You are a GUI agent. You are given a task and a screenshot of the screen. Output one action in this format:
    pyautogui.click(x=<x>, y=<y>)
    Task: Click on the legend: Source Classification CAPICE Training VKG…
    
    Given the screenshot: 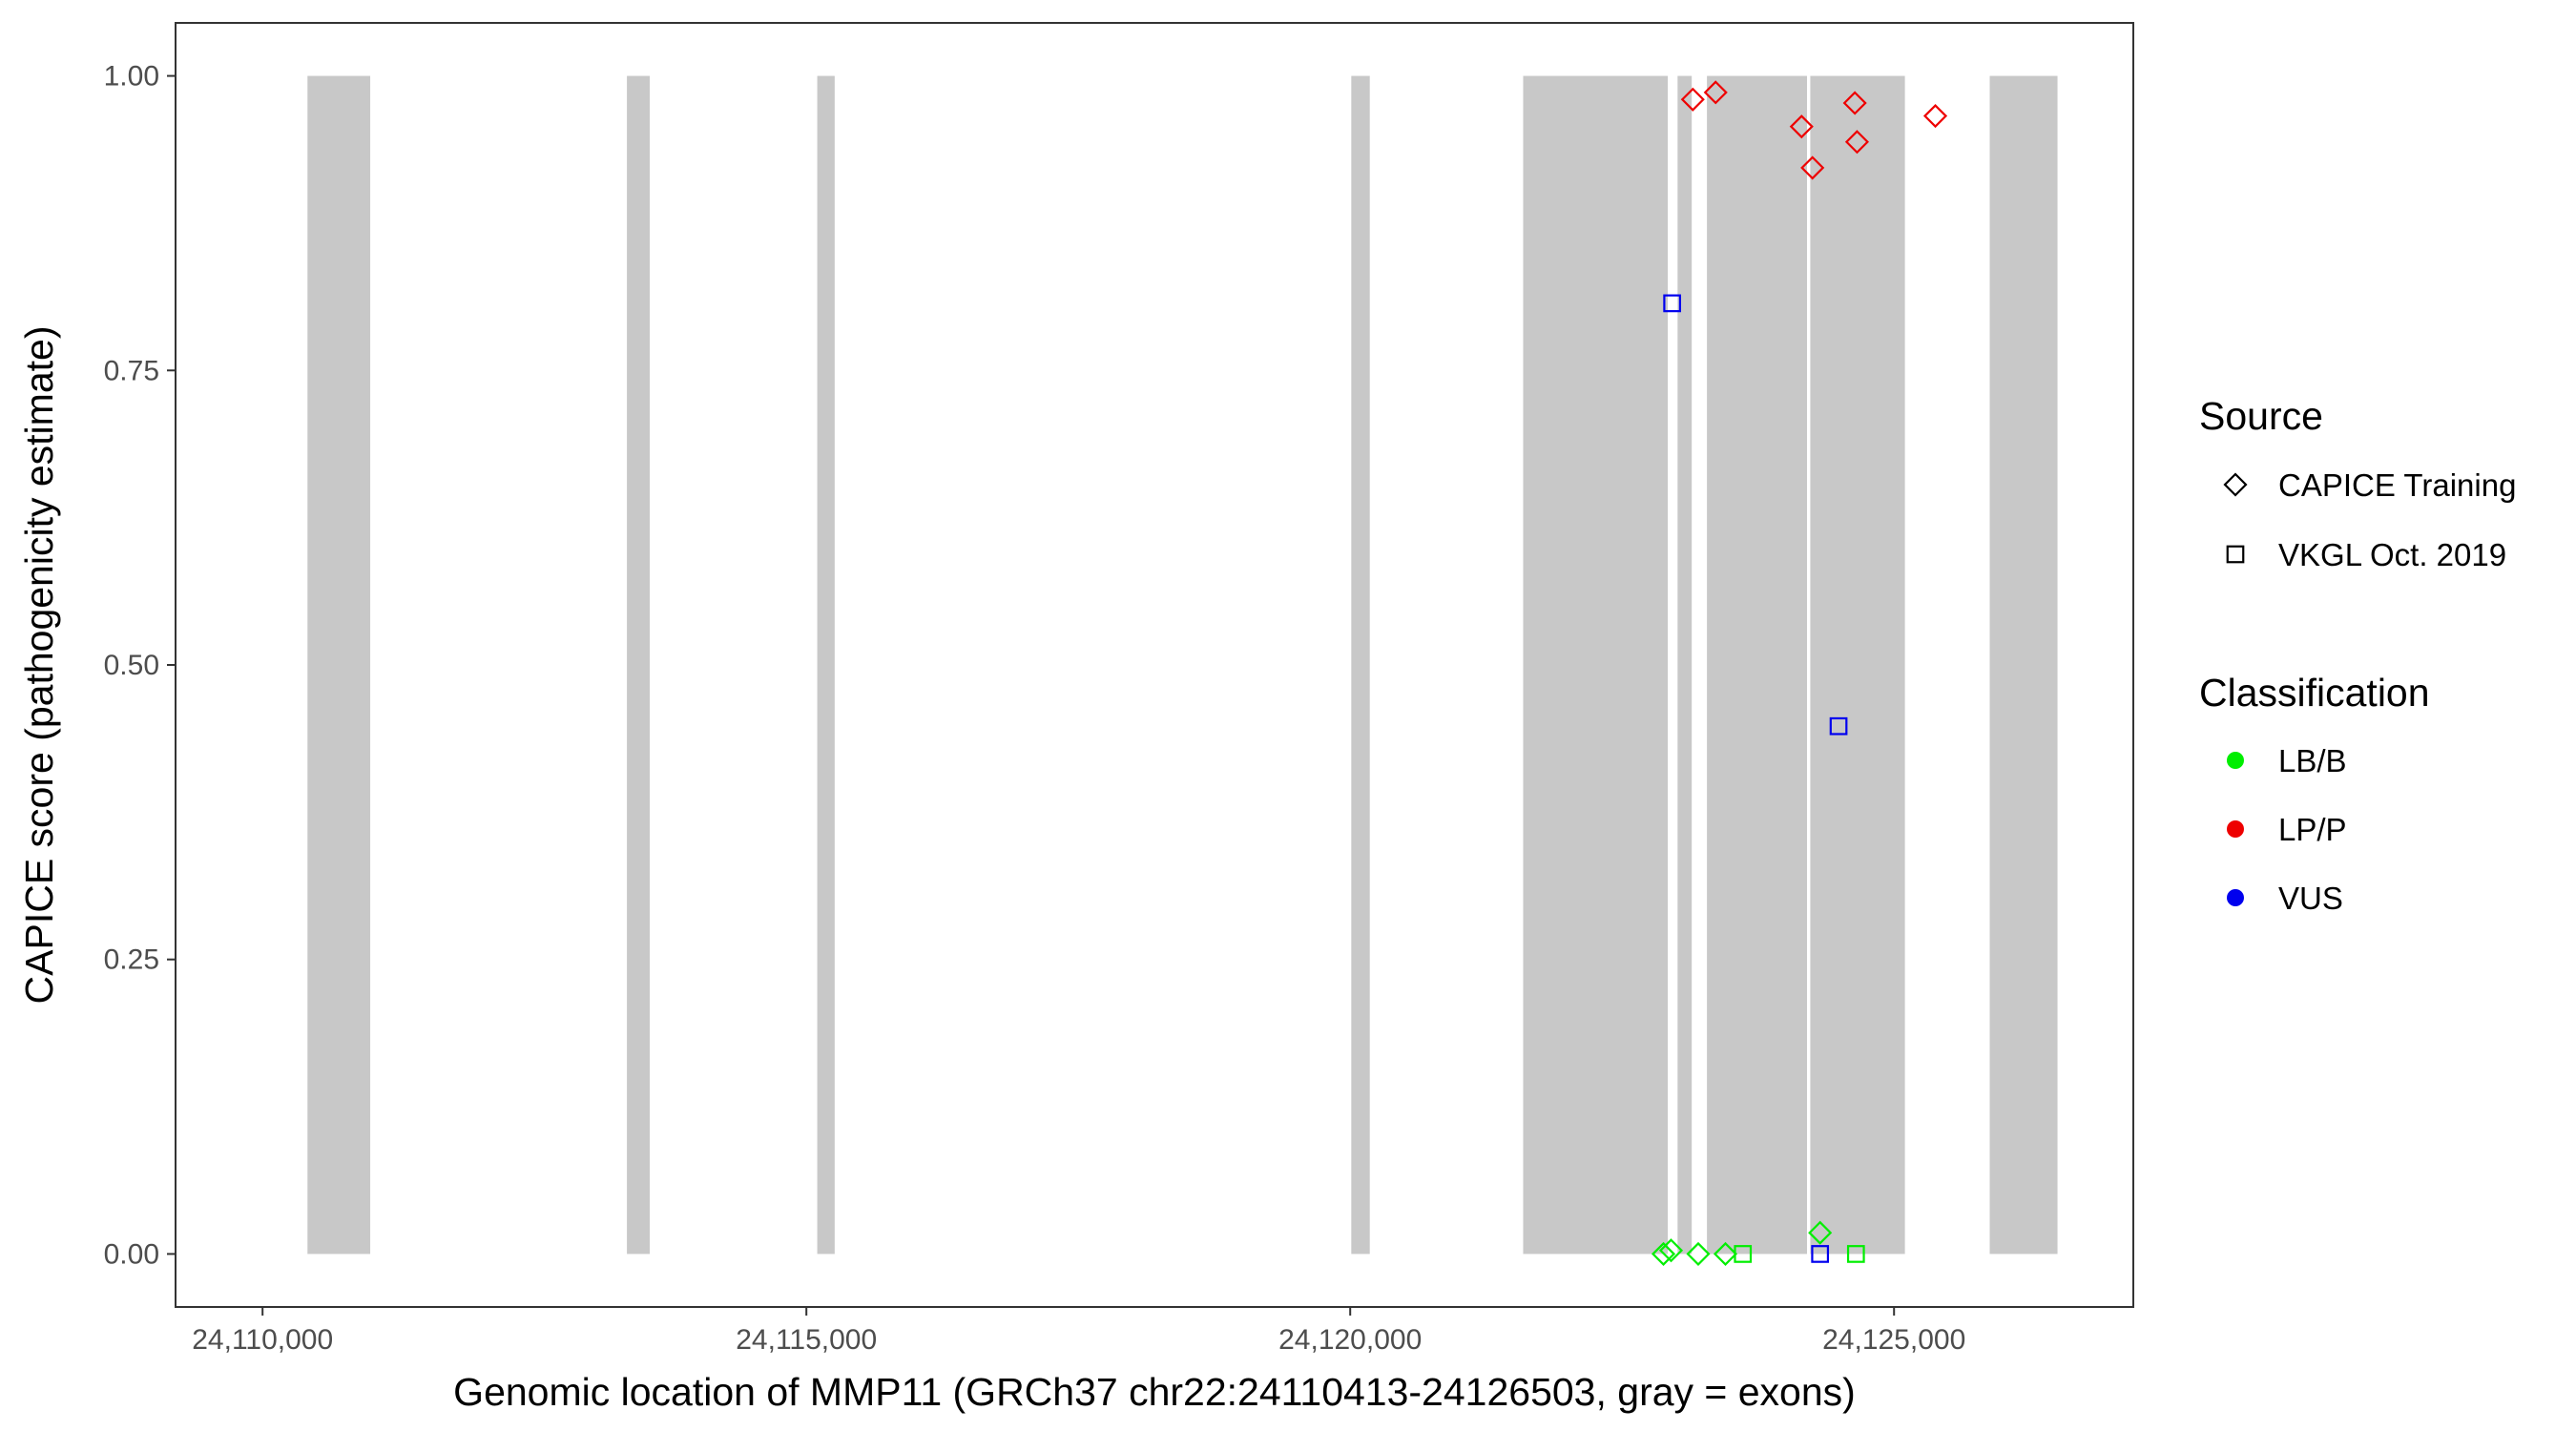 What is the action you would take?
    pyautogui.click(x=2357, y=655)
    